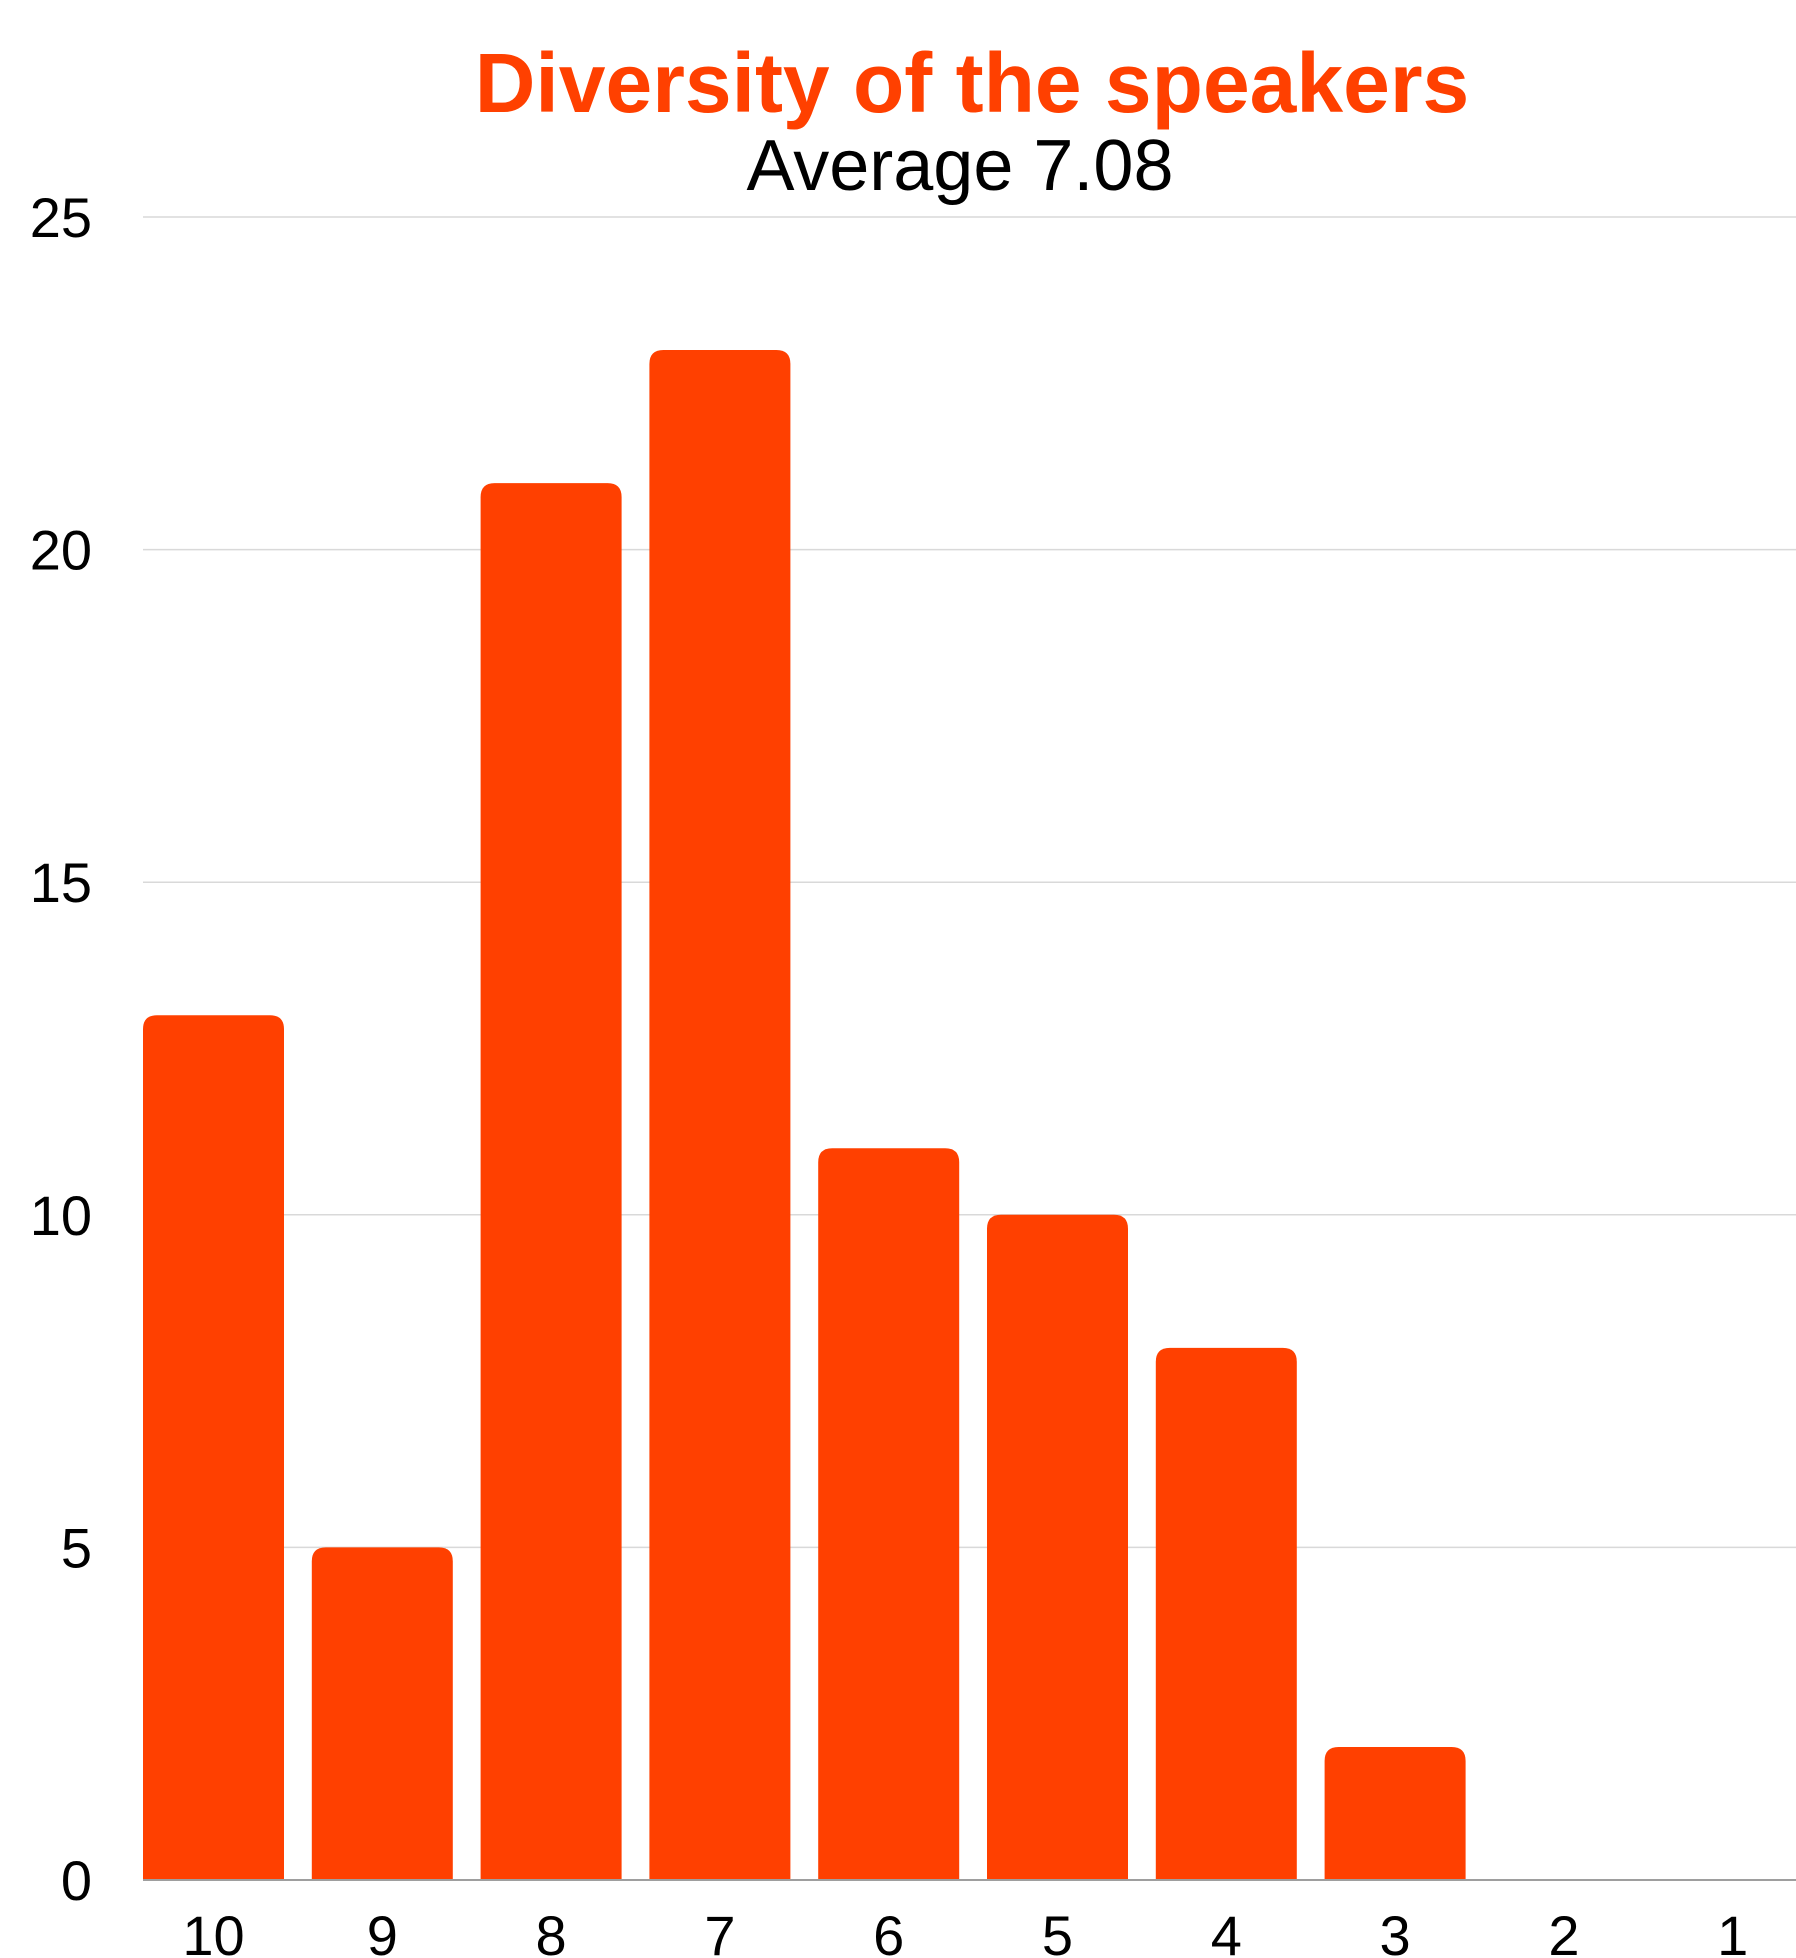  I want to click on x-tick-label: 6, so click(888, 1931).